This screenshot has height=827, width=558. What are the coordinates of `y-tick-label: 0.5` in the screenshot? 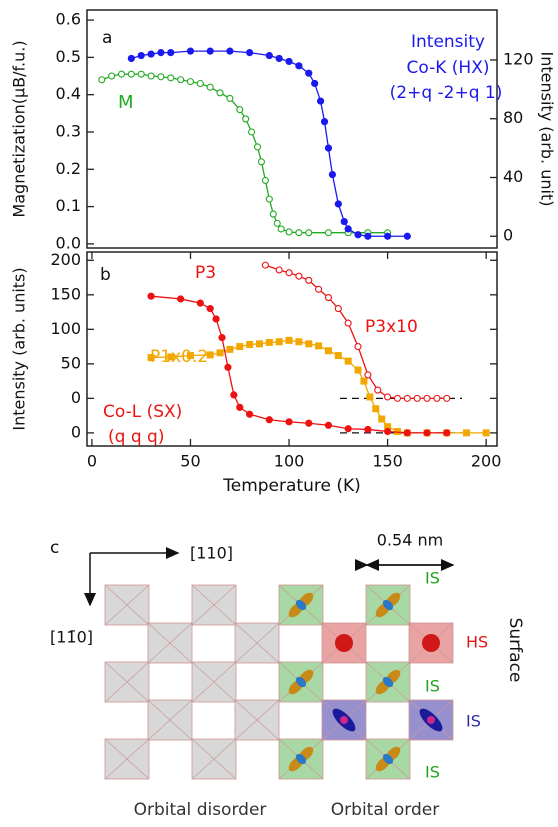 It's located at (68, 56).